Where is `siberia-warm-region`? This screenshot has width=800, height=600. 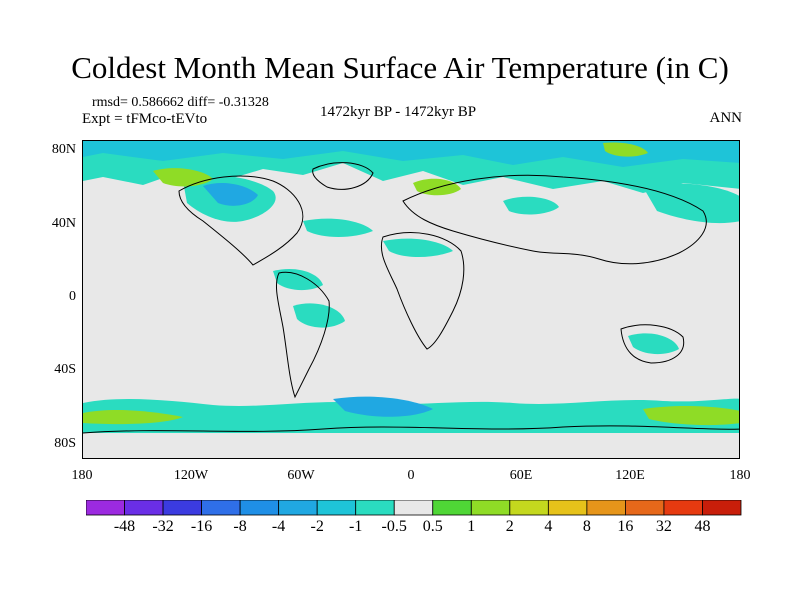
siberia-warm-region is located at coordinates (625, 149).